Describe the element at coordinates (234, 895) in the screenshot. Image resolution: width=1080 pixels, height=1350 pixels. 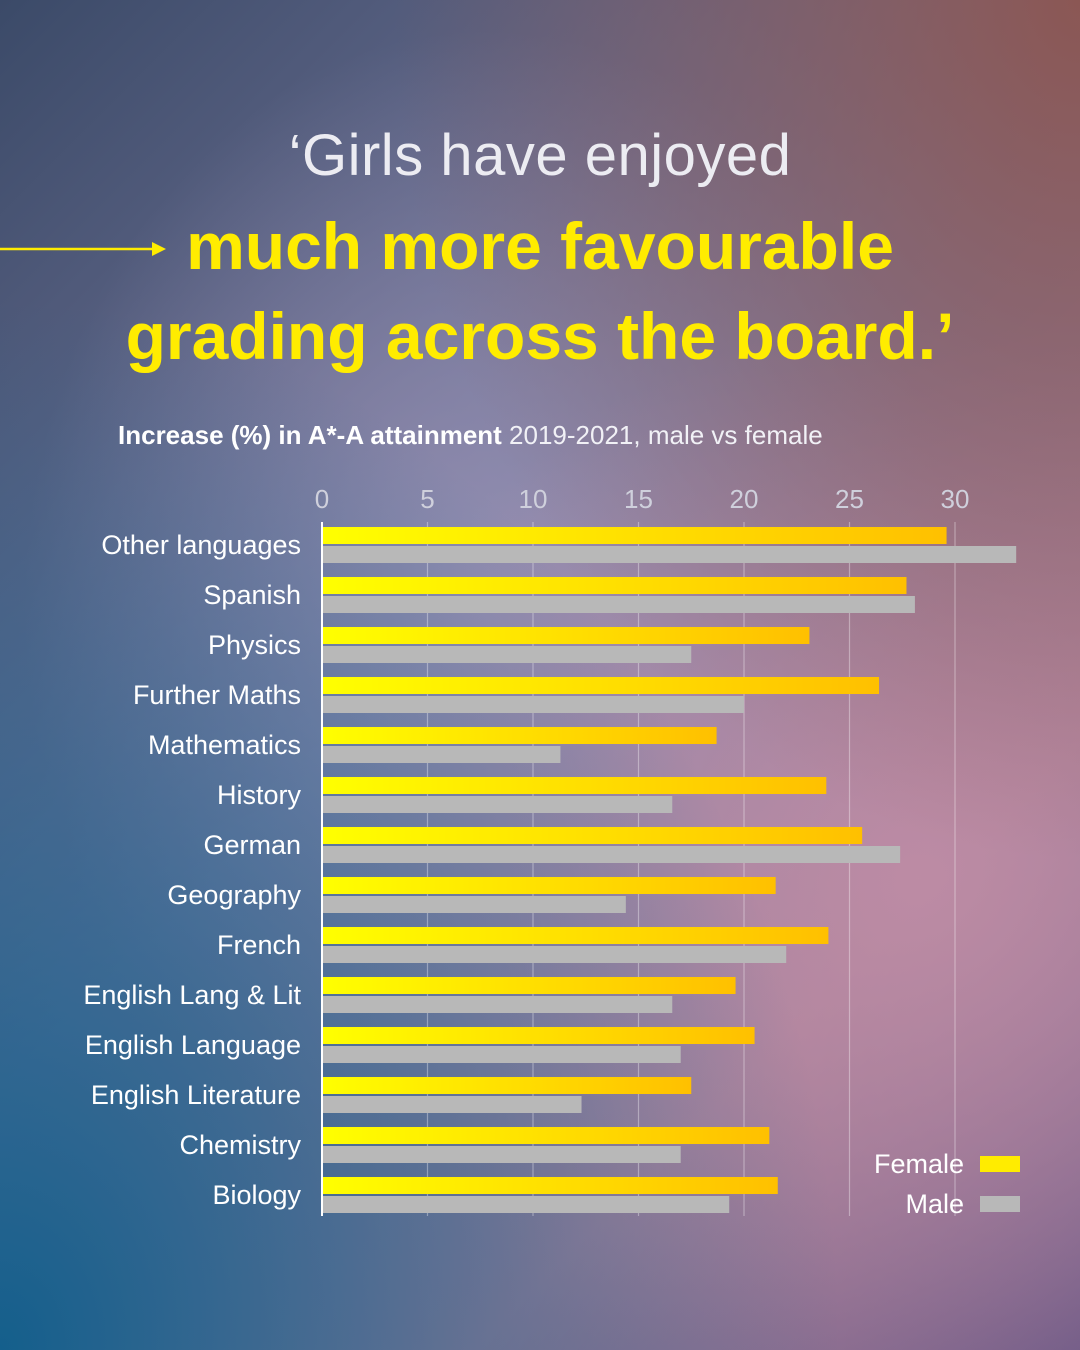
I see `category-label: Geography` at that location.